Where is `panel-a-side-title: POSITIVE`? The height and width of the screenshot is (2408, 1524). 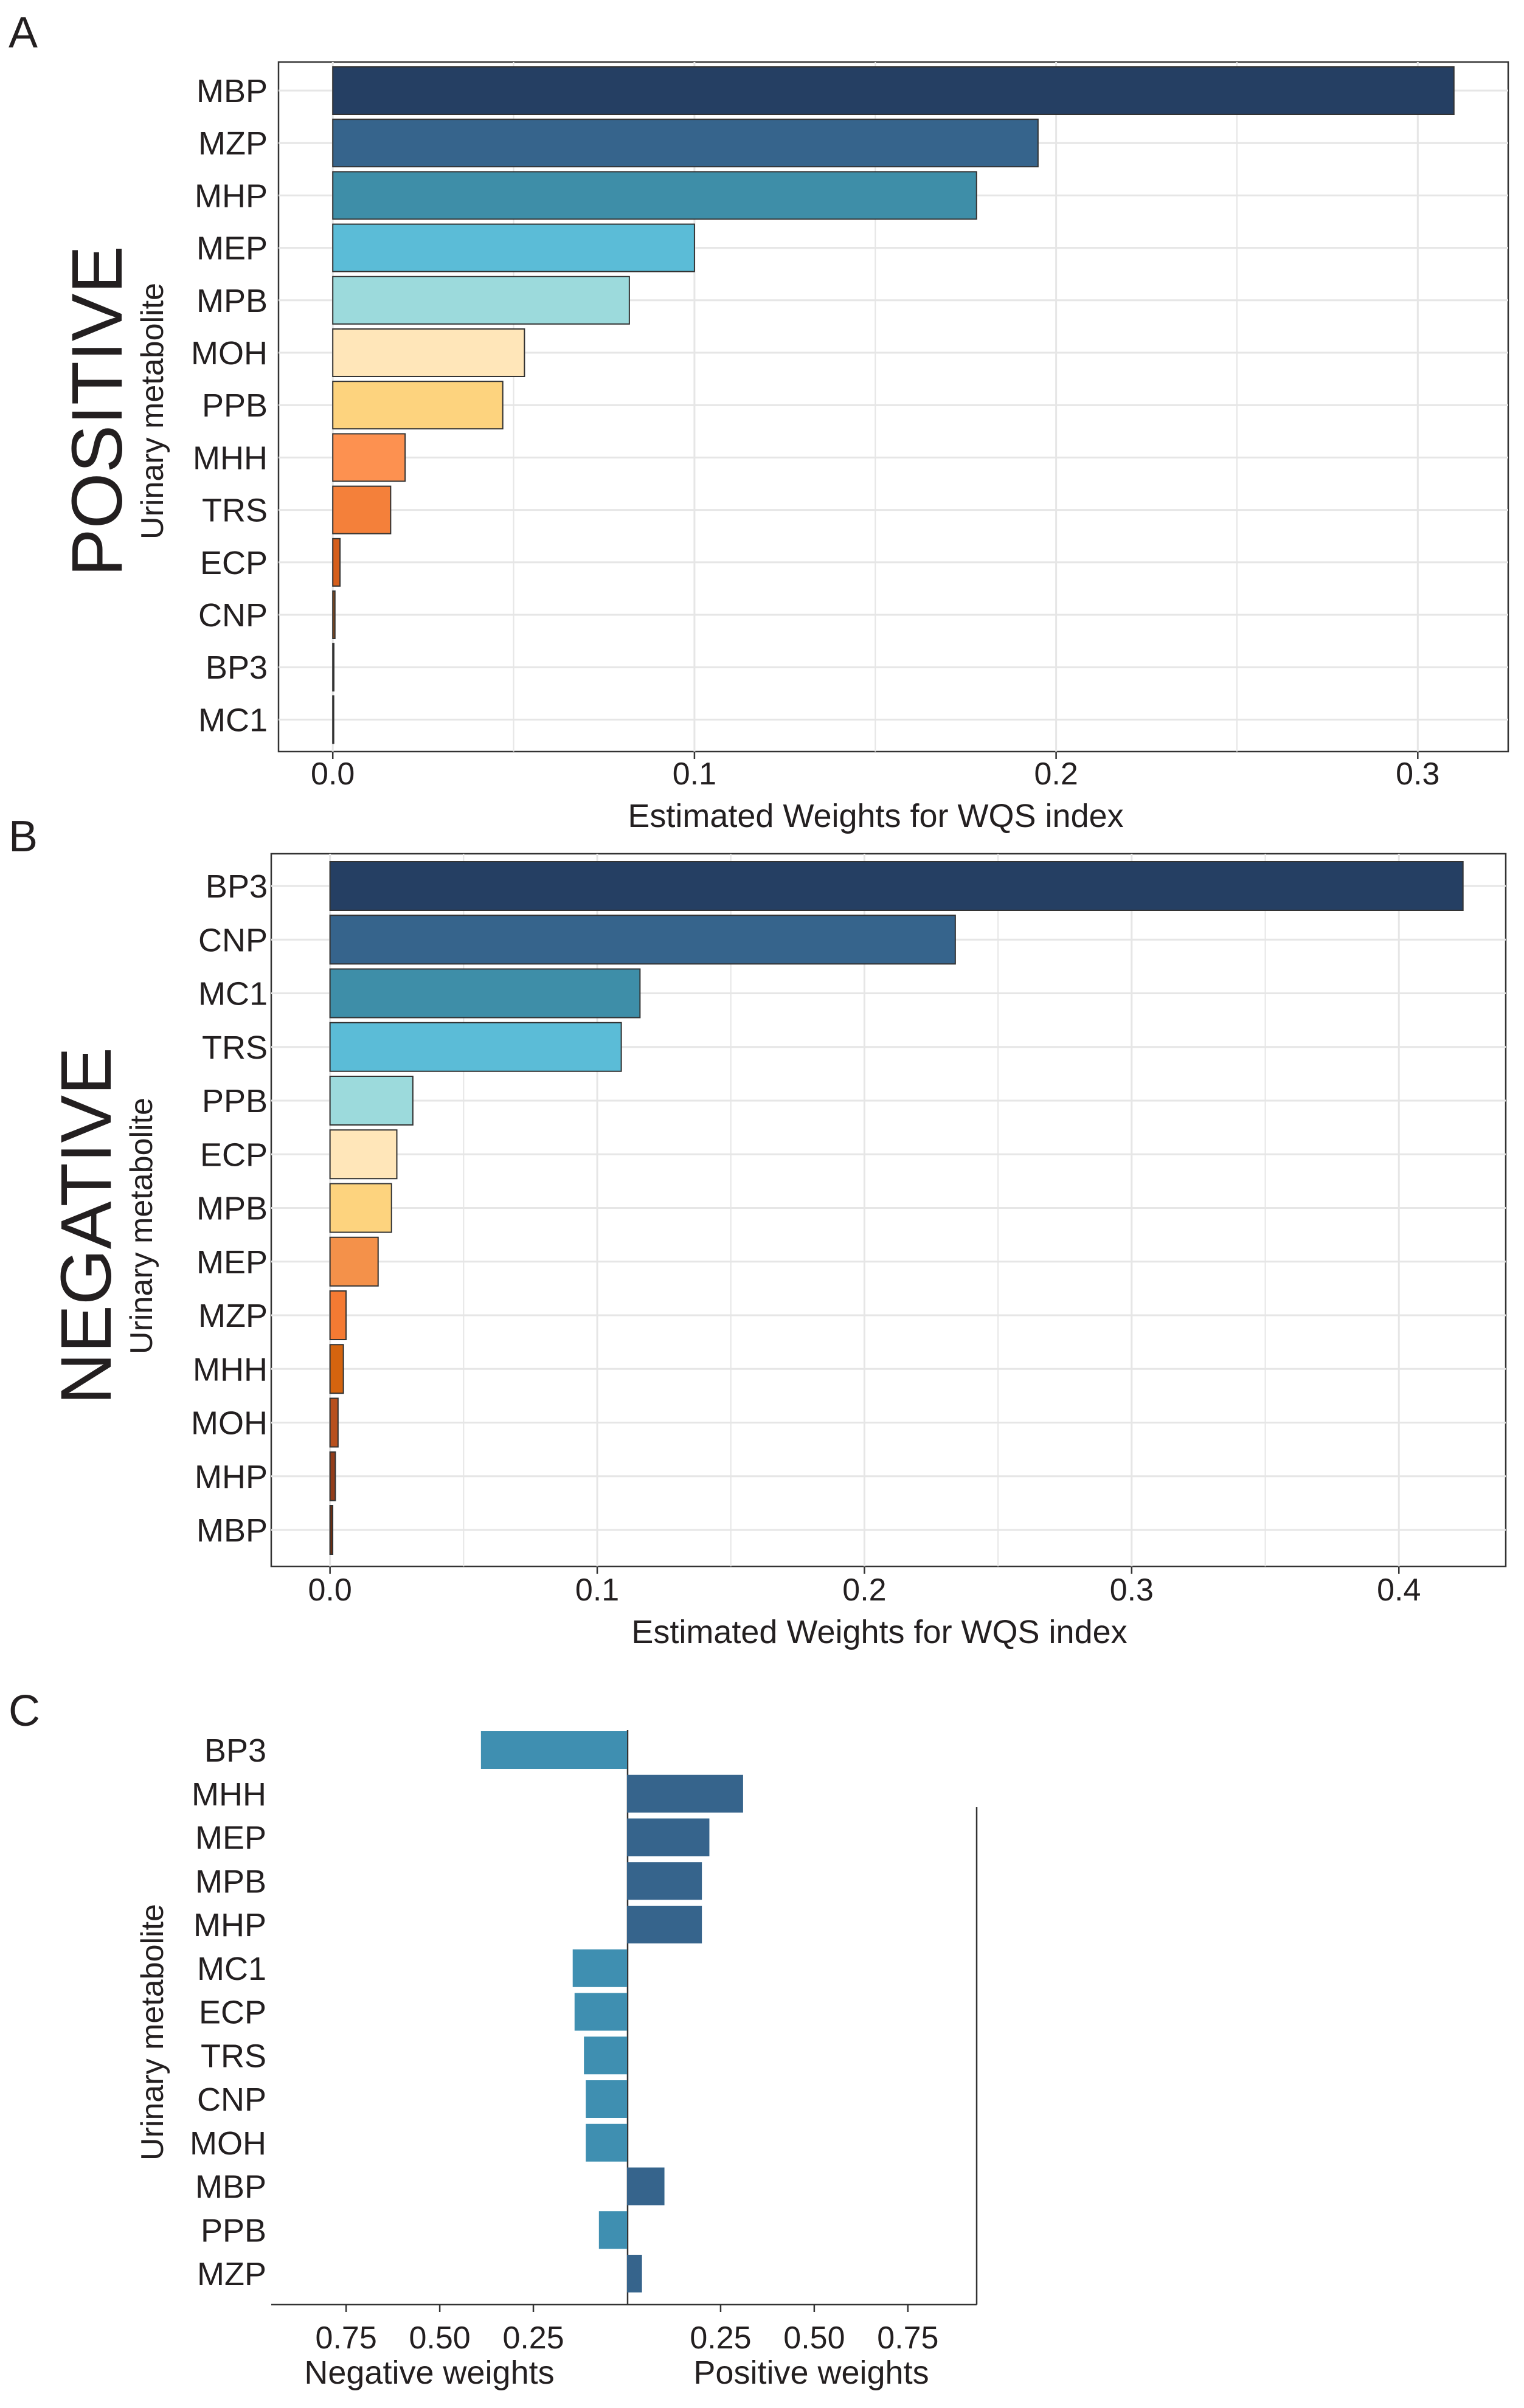 panel-a-side-title: POSITIVE is located at coordinates (97, 411).